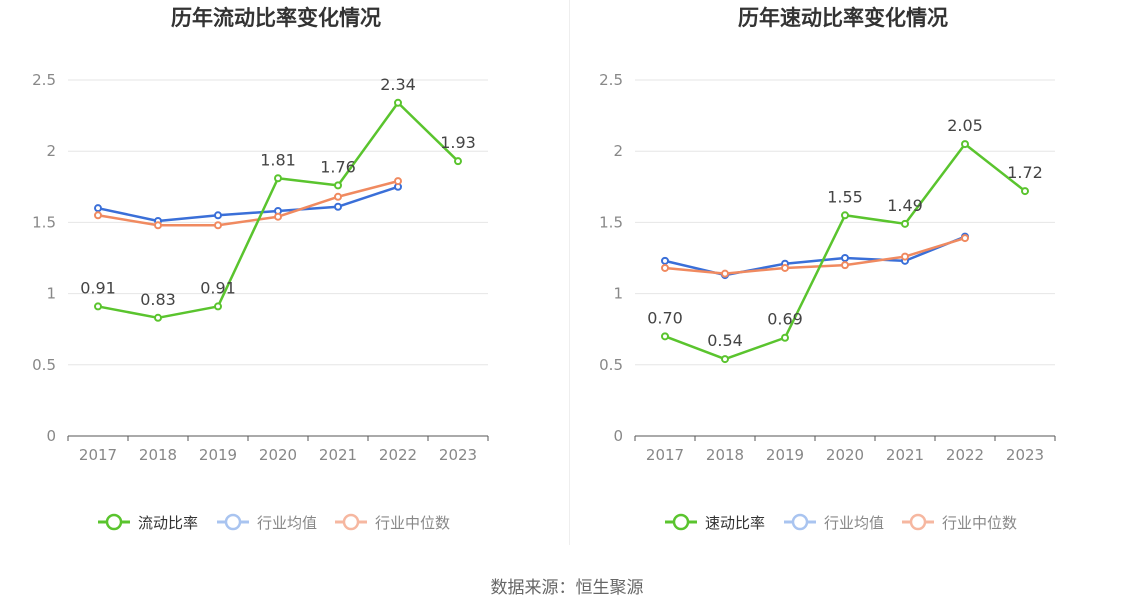 This screenshot has height=612, width=1134. I want to click on legend-item-0: 速动比率, so click(715, 522).